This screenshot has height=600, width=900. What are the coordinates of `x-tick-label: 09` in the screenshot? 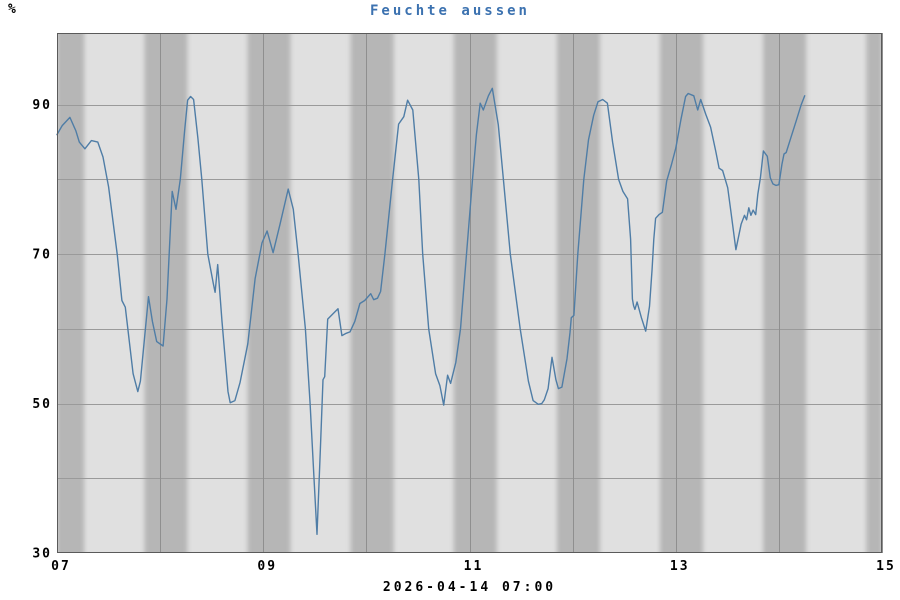 It's located at (267, 566).